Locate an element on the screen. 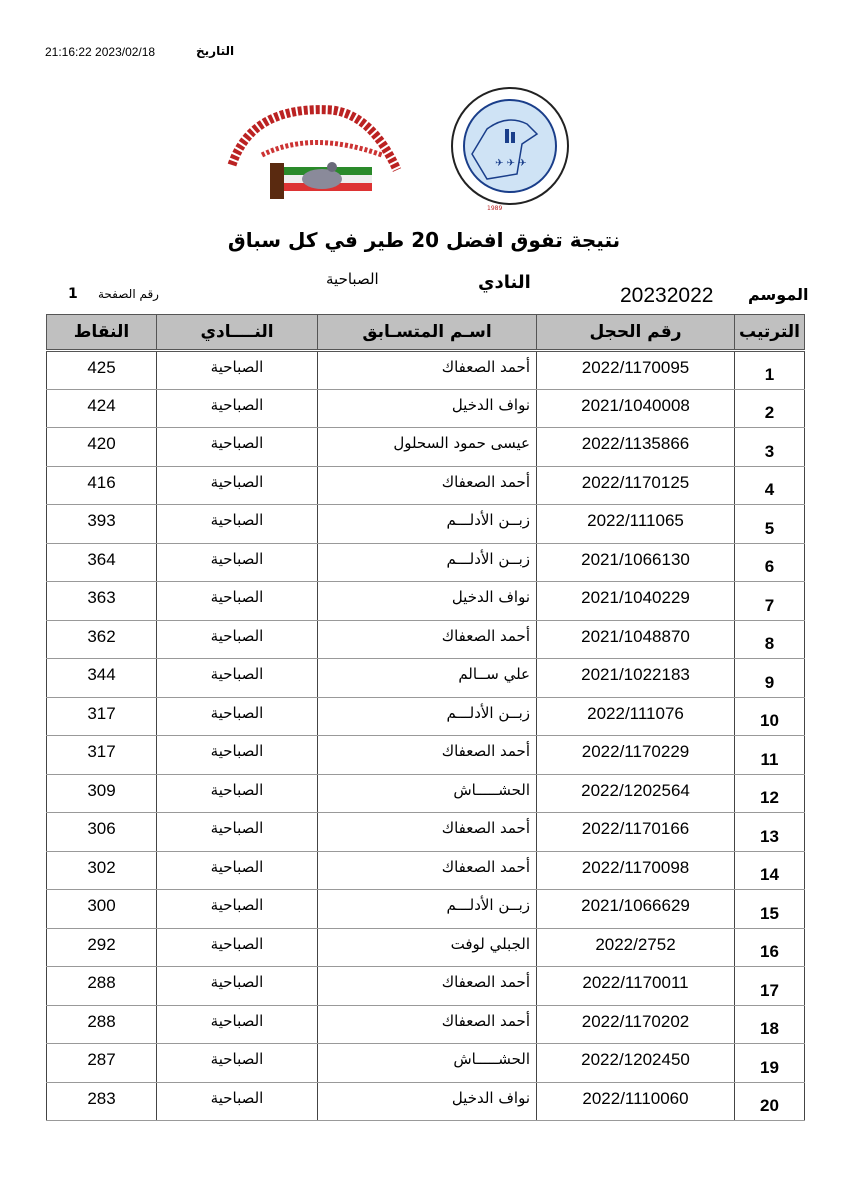  ring-number-cell: 2021/1040229 is located at coordinates (635, 601).